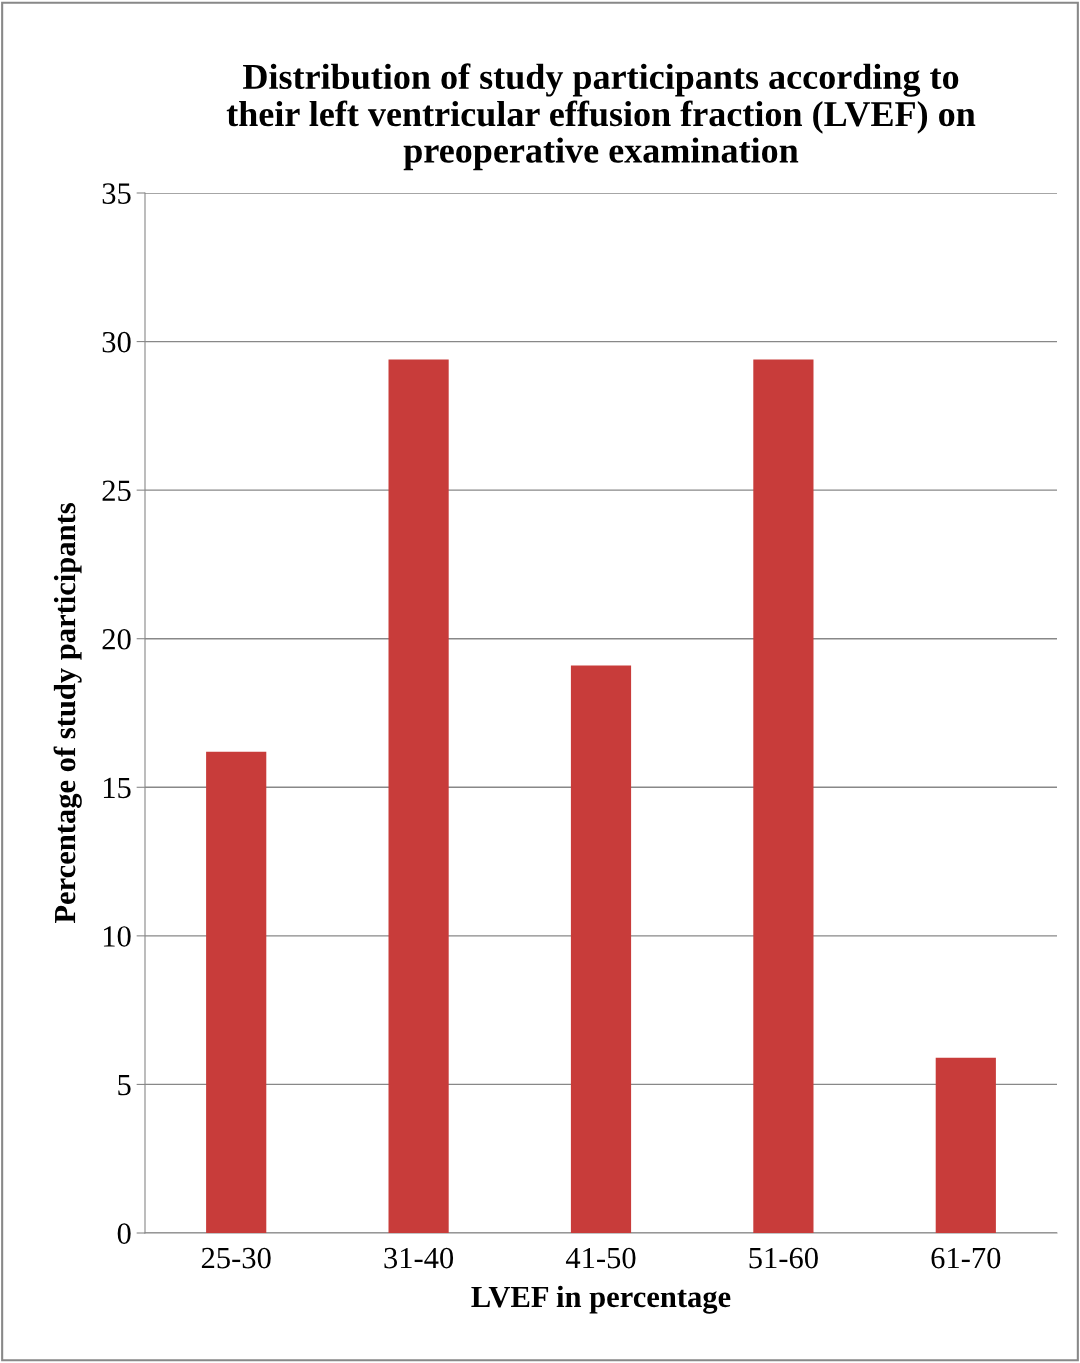  What do you see at coordinates (116, 491) in the screenshot?
I see `y-tick-label: 25` at bounding box center [116, 491].